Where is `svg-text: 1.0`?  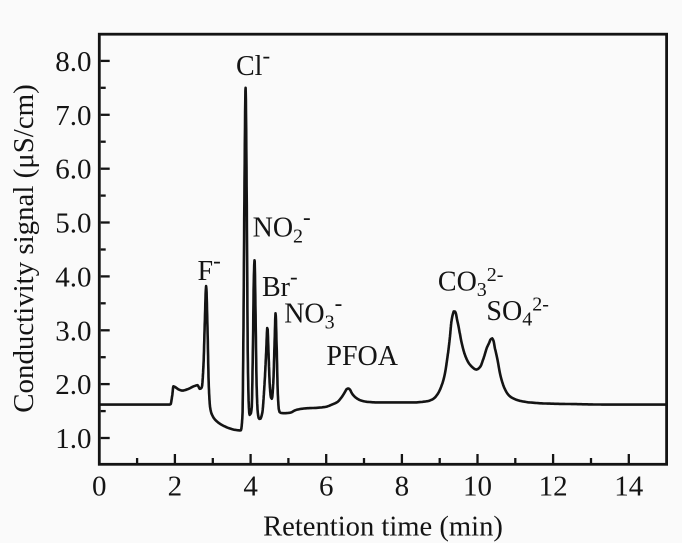 svg-text: 1.0 is located at coordinates (73, 439).